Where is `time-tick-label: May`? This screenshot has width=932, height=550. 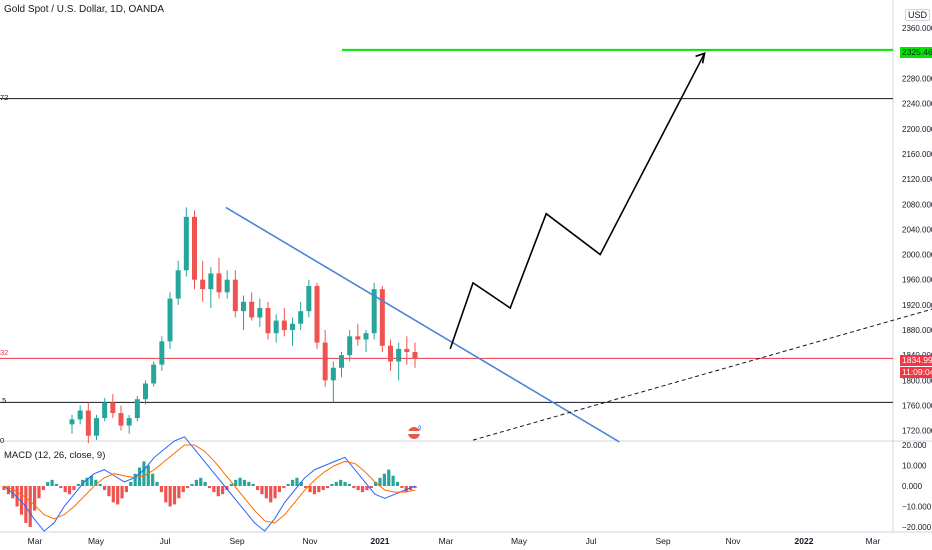
time-tick-label: May is located at coordinates (96, 541).